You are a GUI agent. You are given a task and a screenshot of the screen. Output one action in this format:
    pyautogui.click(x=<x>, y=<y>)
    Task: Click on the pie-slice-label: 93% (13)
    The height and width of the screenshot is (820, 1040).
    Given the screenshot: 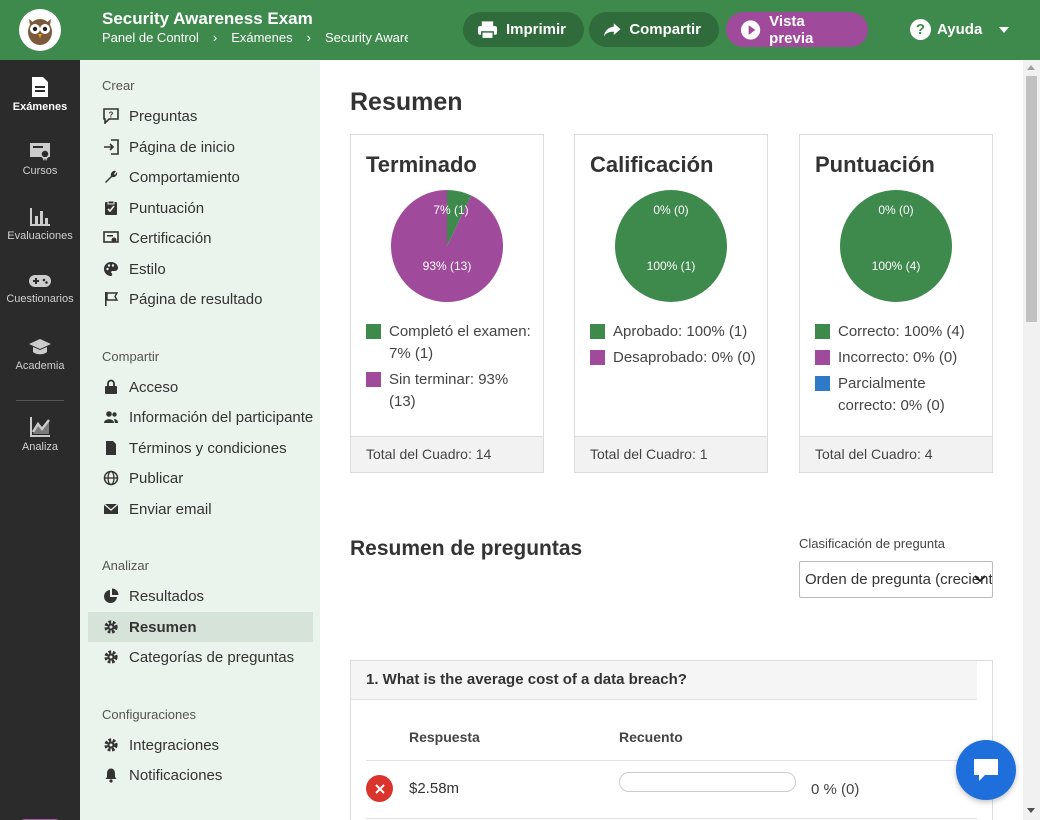 What is the action you would take?
    pyautogui.click(x=447, y=266)
    